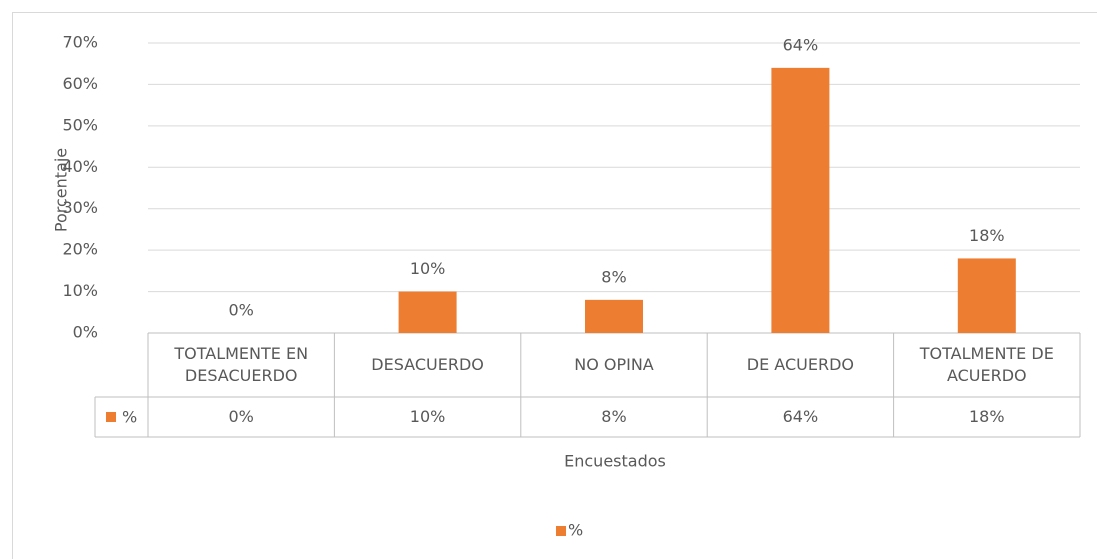 This screenshot has height=559, width=1097. I want to click on table-value: 64%, so click(800, 416).